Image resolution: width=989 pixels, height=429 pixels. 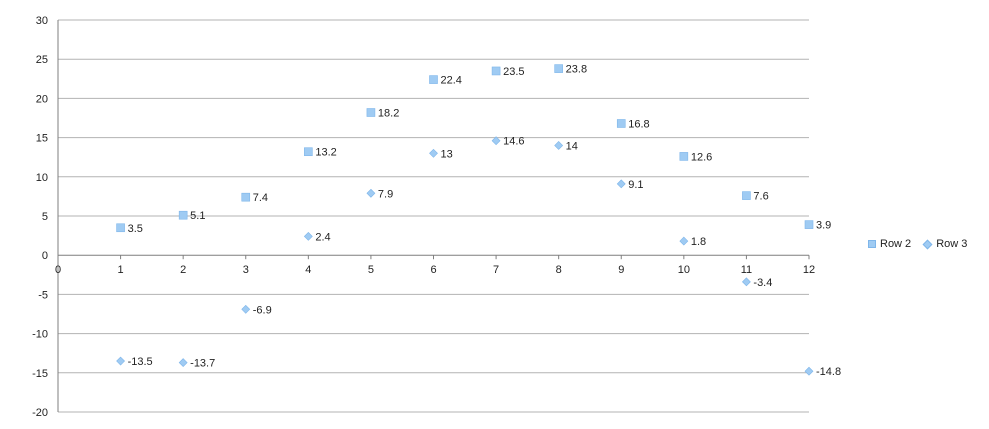 What do you see at coordinates (45, 256) in the screenshot?
I see `y-tick-label: 0` at bounding box center [45, 256].